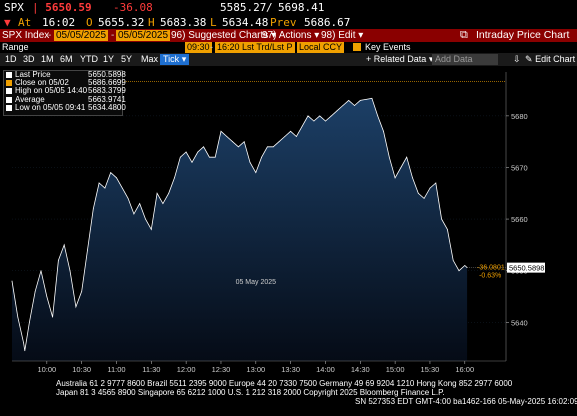  Describe the element at coordinates (290, 369) in the screenshot. I see `x-tick-label: 13:30` at that location.